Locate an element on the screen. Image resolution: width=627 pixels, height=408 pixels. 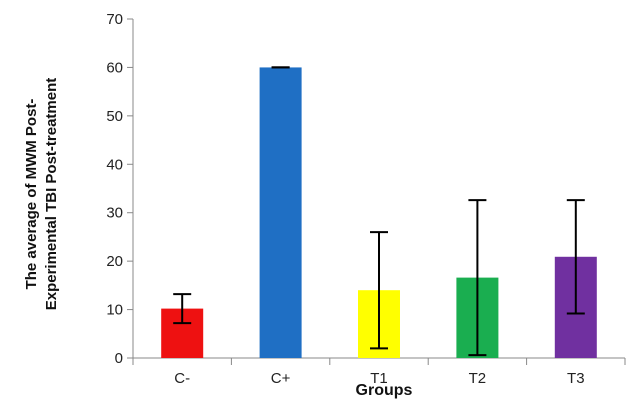
y-tick-label: 50 is located at coordinates (114, 116).